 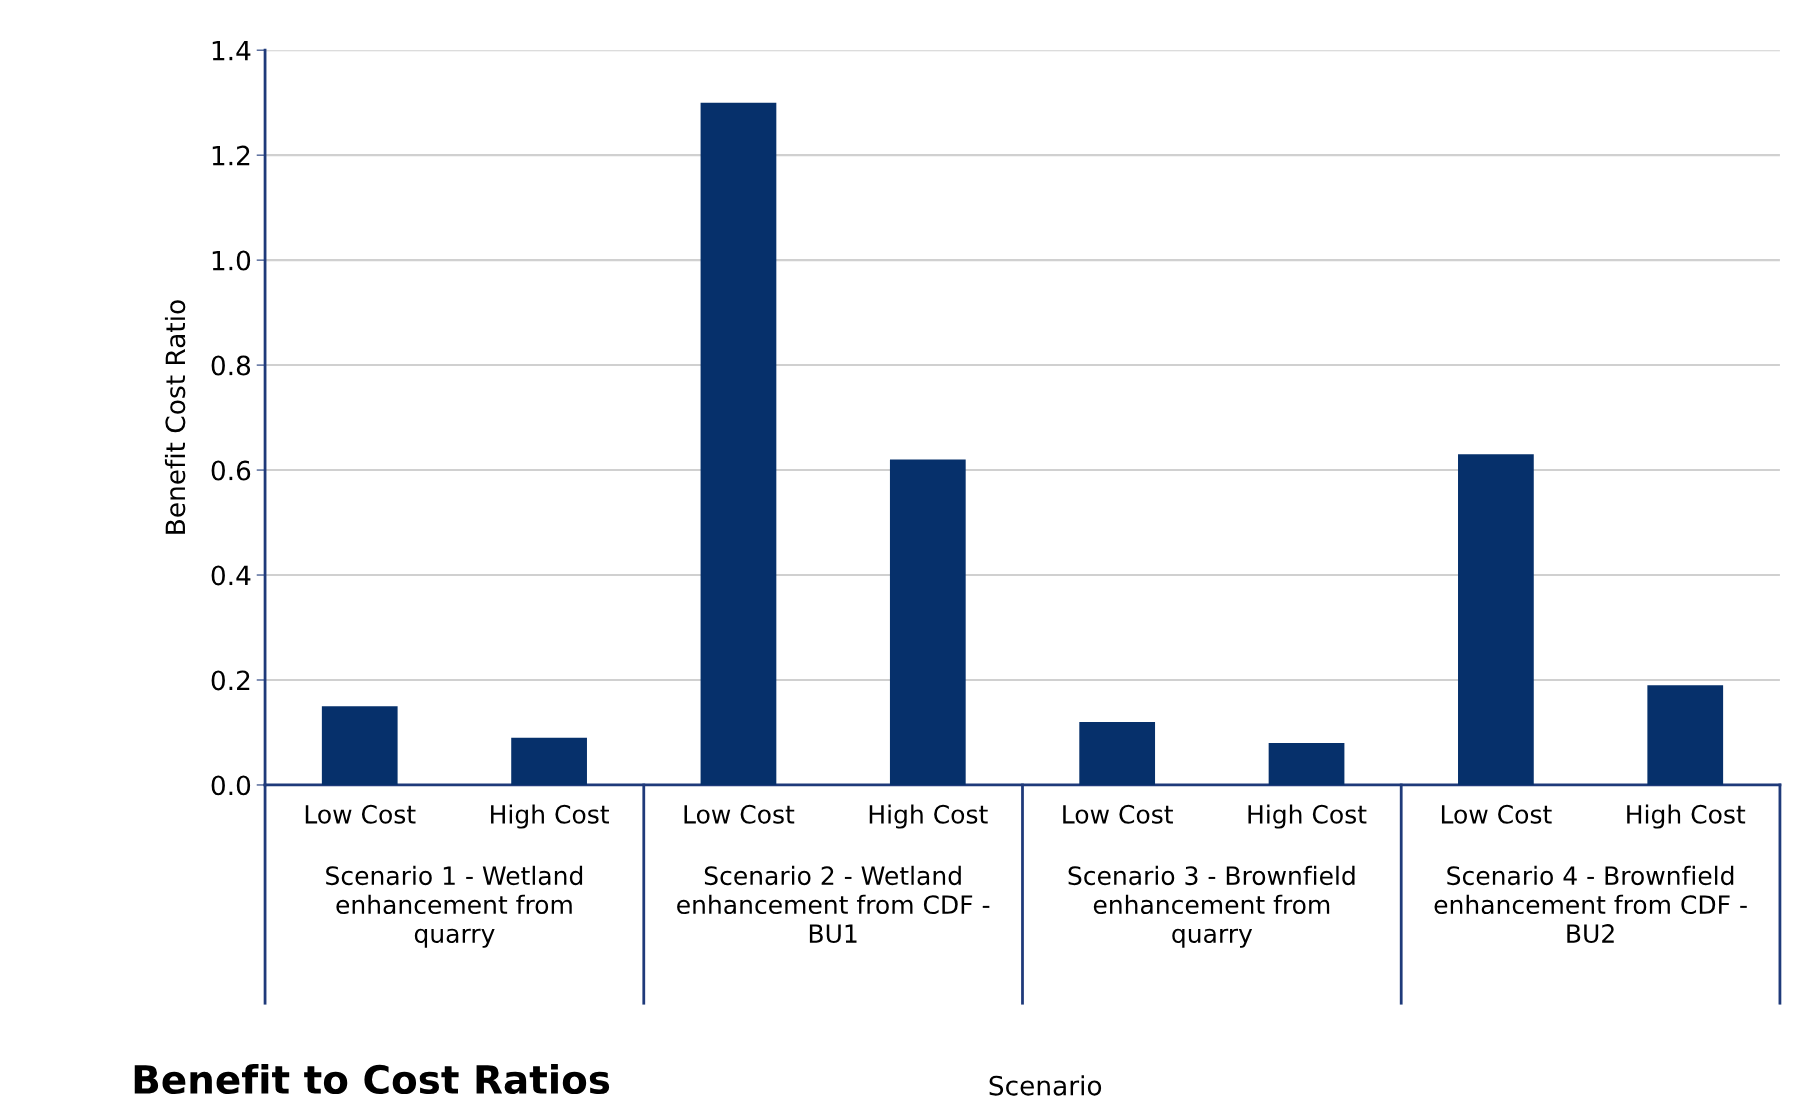 What do you see at coordinates (1045, 1085) in the screenshot?
I see `text: Scenario` at bounding box center [1045, 1085].